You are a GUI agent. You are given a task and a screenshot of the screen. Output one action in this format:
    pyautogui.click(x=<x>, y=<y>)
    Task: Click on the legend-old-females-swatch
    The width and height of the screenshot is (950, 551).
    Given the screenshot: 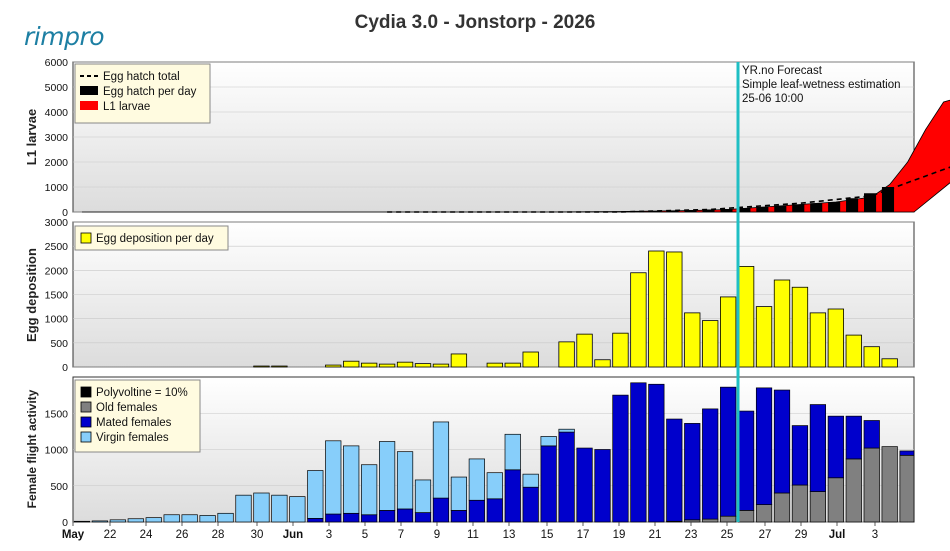 What is the action you would take?
    pyautogui.click(x=86, y=407)
    